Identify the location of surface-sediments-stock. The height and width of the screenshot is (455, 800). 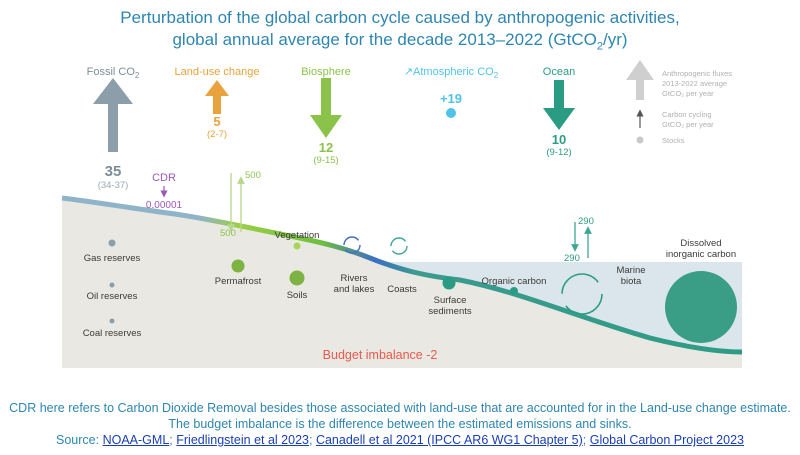
(449, 283).